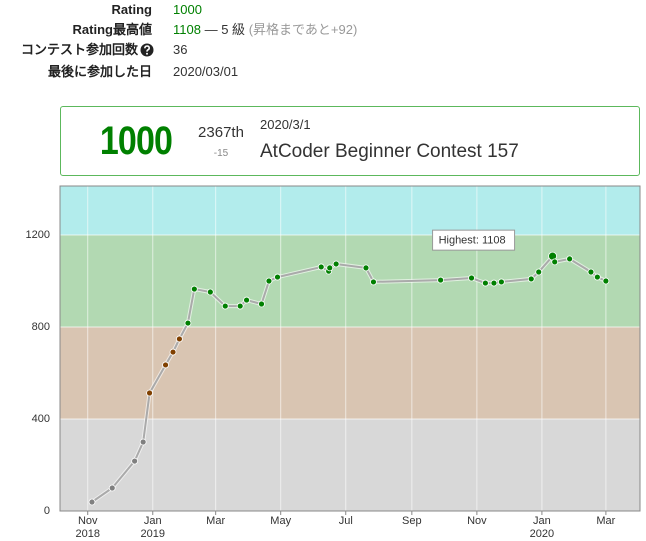 The image size is (646, 541). I want to click on value: 2020/03/01, so click(206, 71).